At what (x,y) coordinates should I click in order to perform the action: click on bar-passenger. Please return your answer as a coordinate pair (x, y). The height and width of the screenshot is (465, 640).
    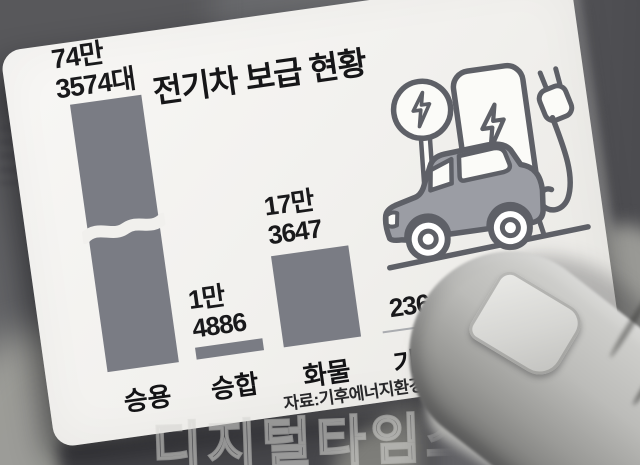
    Looking at the image, I should click on (124, 233).